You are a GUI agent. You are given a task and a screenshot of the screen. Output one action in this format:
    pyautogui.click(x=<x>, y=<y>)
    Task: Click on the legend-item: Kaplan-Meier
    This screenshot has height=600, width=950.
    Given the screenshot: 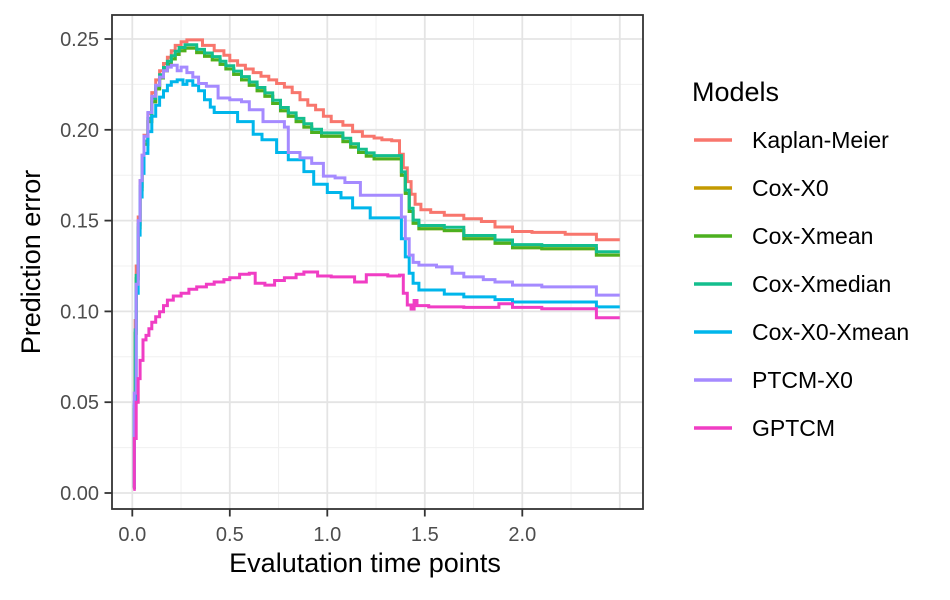 What is the action you would take?
    pyautogui.click(x=791, y=140)
    